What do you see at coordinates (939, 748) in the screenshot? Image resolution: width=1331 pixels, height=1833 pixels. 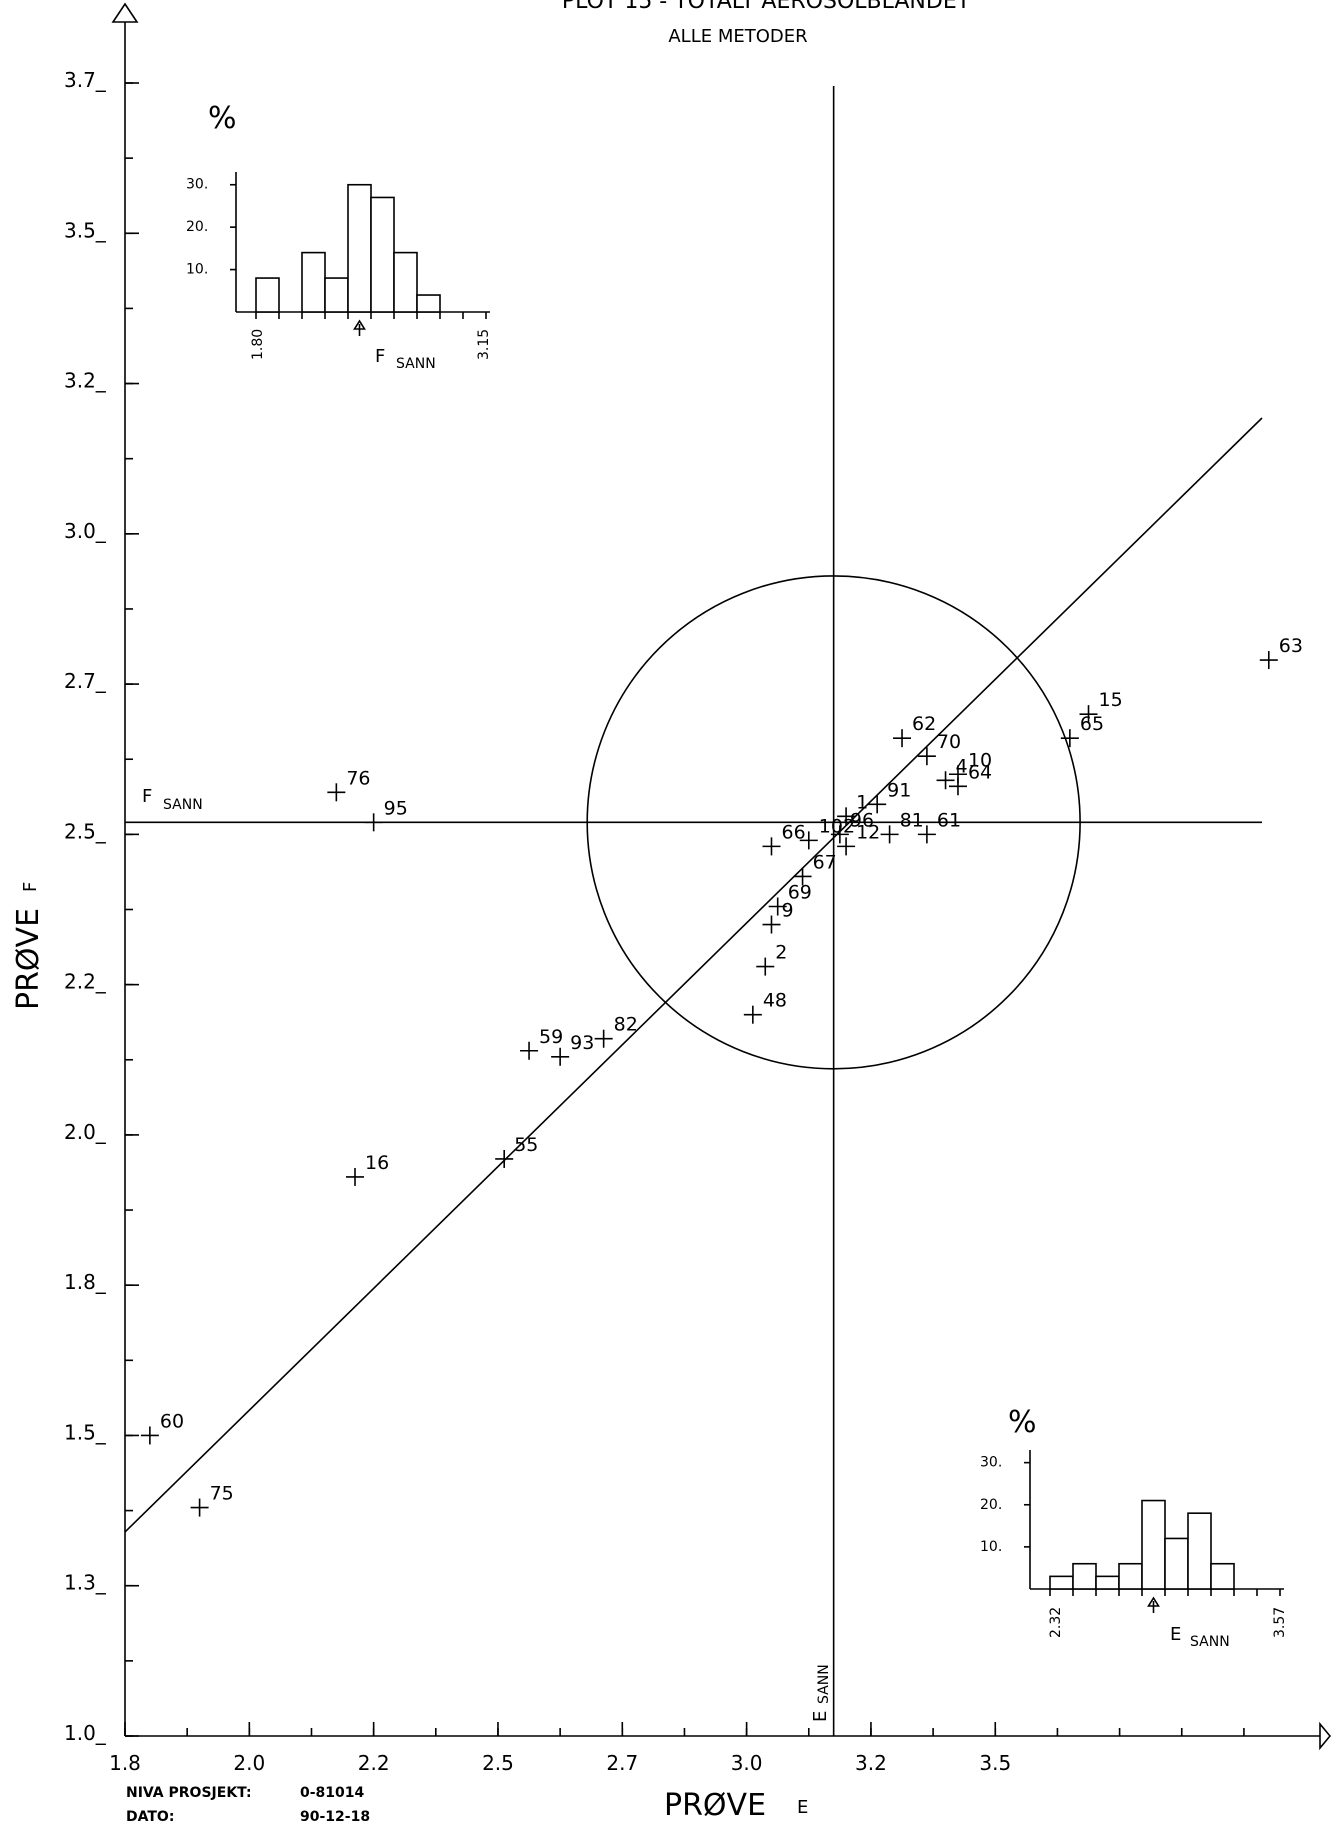 I see `data-point: 70` at bounding box center [939, 748].